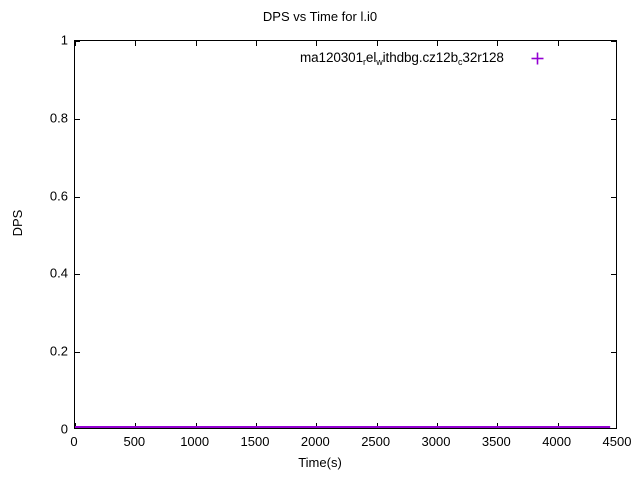 Image resolution: width=640 pixels, height=480 pixels. Describe the element at coordinates (557, 441) in the screenshot. I see `x-tick-label: 4000` at that location.